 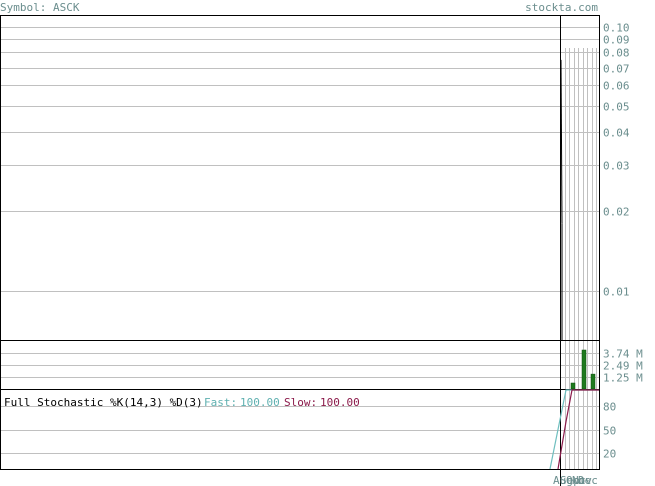 What do you see at coordinates (616, 107) in the screenshot?
I see `price-tick-label: 0.05` at bounding box center [616, 107].